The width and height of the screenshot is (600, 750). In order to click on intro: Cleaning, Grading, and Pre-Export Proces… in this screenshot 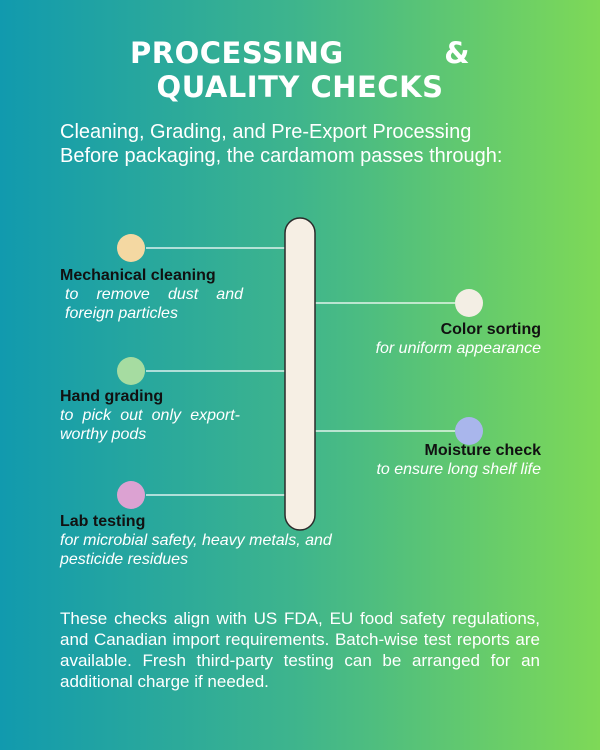, I will do `click(300, 144)`.